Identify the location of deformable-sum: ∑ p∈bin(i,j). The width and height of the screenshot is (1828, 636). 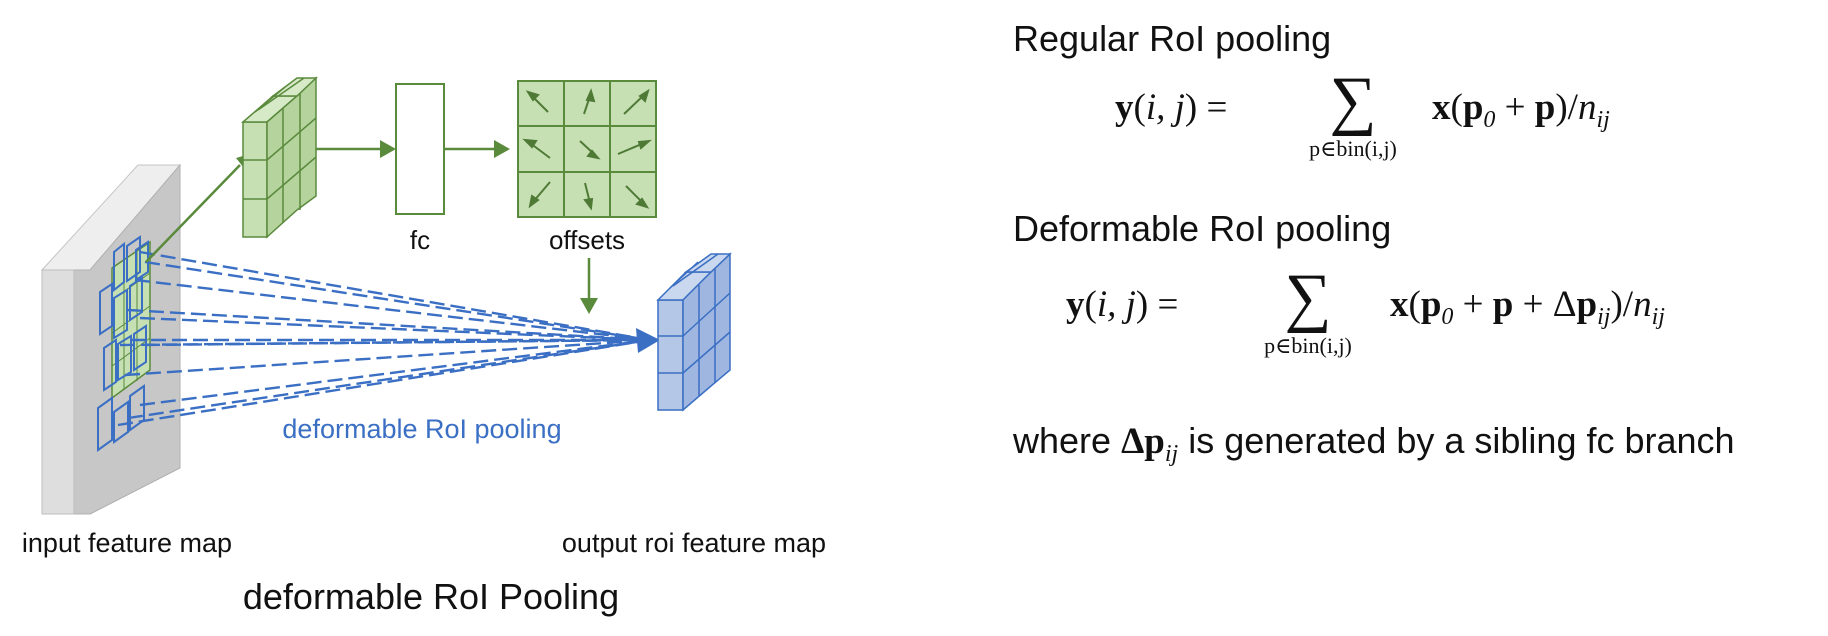
(1308, 312).